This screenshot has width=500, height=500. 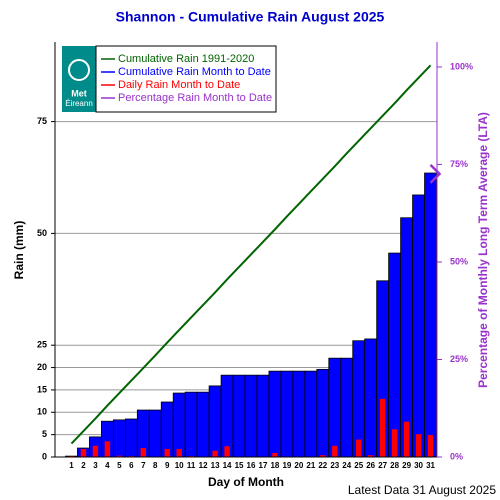 I want to click on x-tick-label: 8, so click(x=155, y=465).